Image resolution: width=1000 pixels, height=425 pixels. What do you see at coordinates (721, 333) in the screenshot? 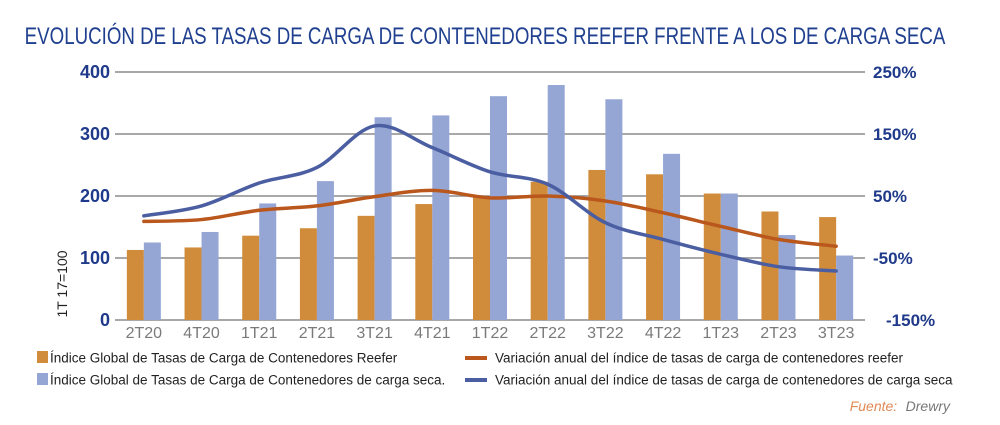
I see `x-tick-label: 1T23` at bounding box center [721, 333].